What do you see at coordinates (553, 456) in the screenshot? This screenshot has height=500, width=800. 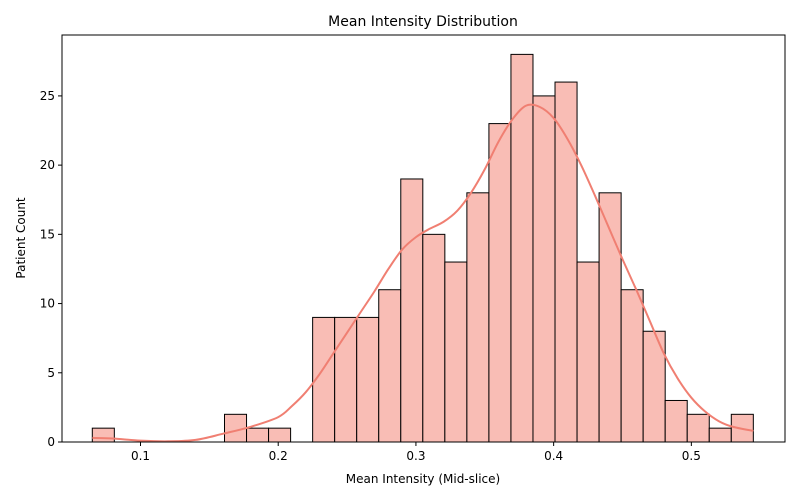 I see `x-tick-label: 0.4` at bounding box center [553, 456].